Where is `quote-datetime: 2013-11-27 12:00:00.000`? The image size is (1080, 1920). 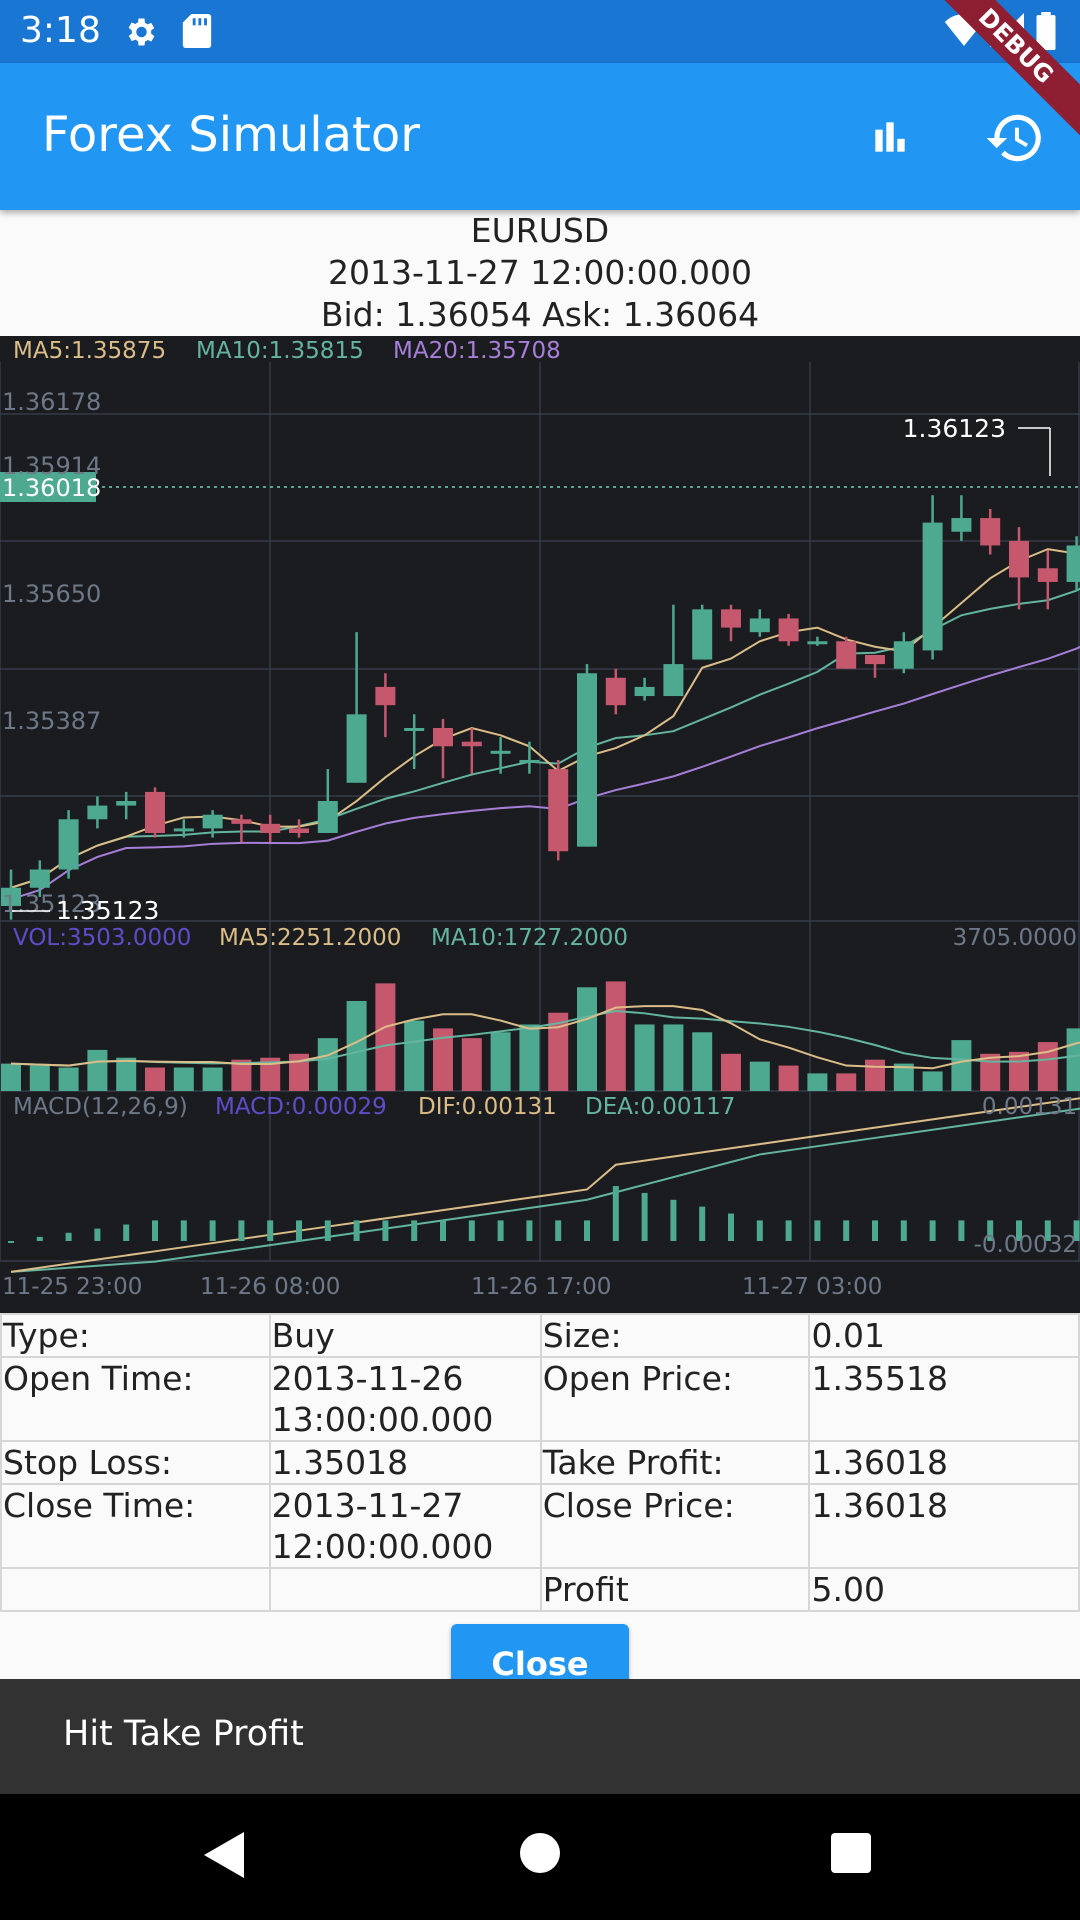 quote-datetime: 2013-11-27 12:00:00.000 is located at coordinates (540, 272).